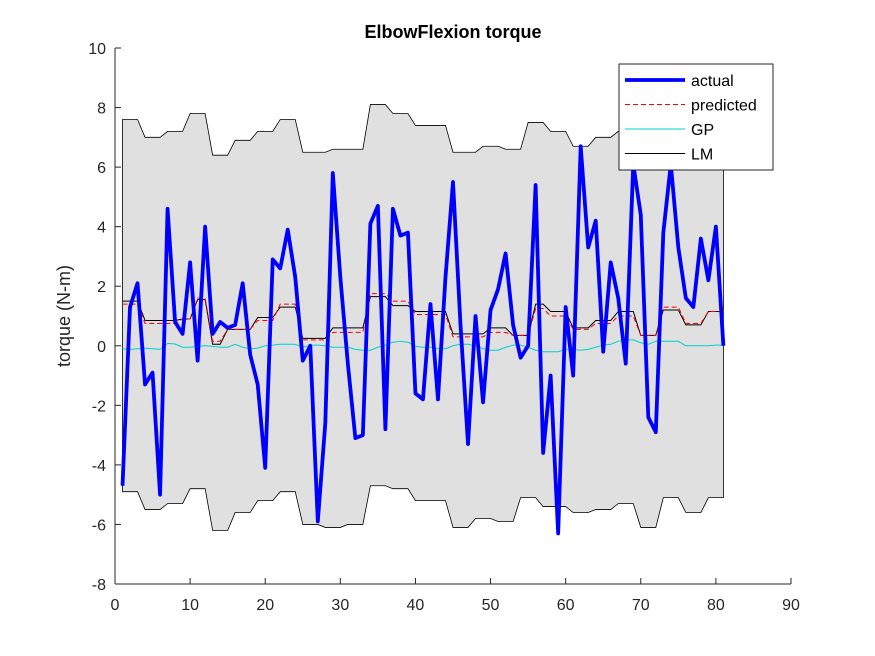 Image resolution: width=875 pixels, height=656 pixels. What do you see at coordinates (101, 228) in the screenshot?
I see `y-tick-label: 4` at bounding box center [101, 228].